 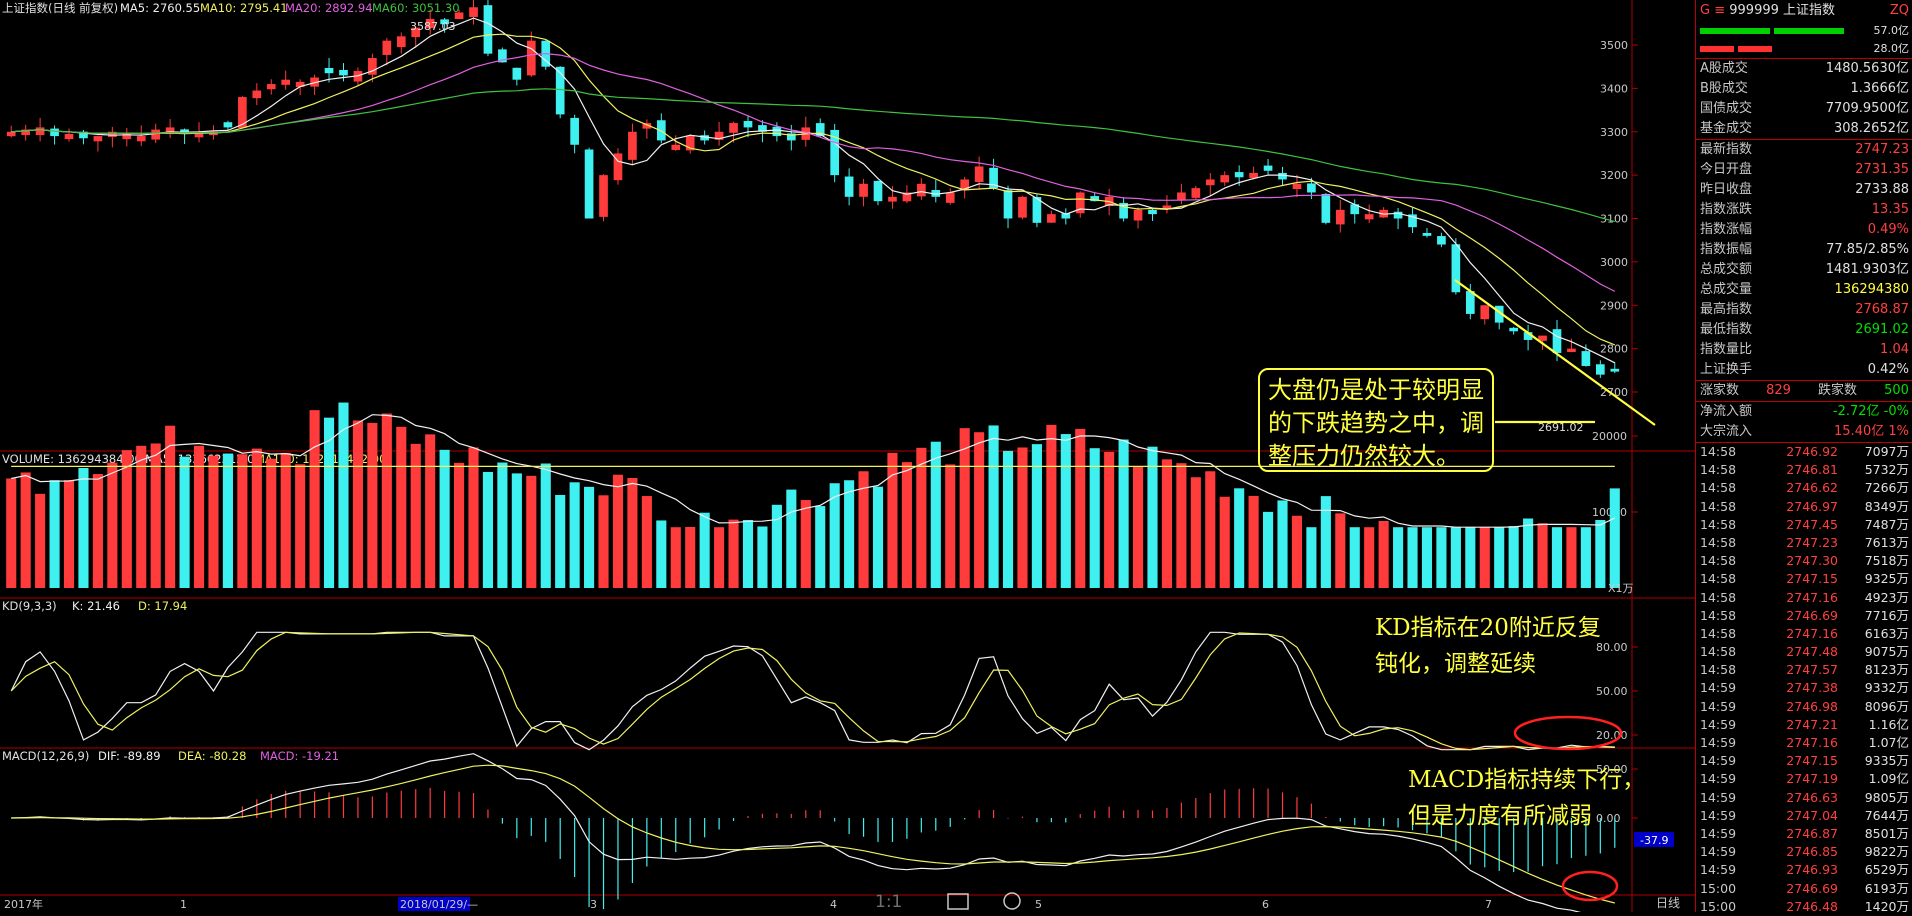 I want to click on zoom-icon, so click(x=1012, y=901).